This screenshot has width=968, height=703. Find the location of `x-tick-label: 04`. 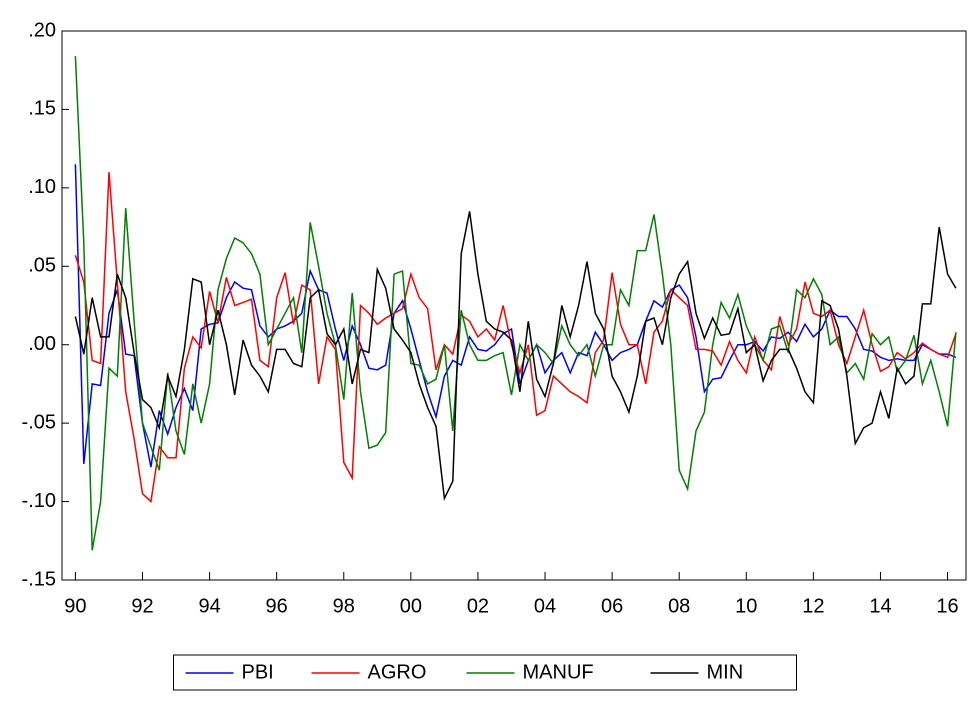

x-tick-label: 04 is located at coordinates (545, 606).